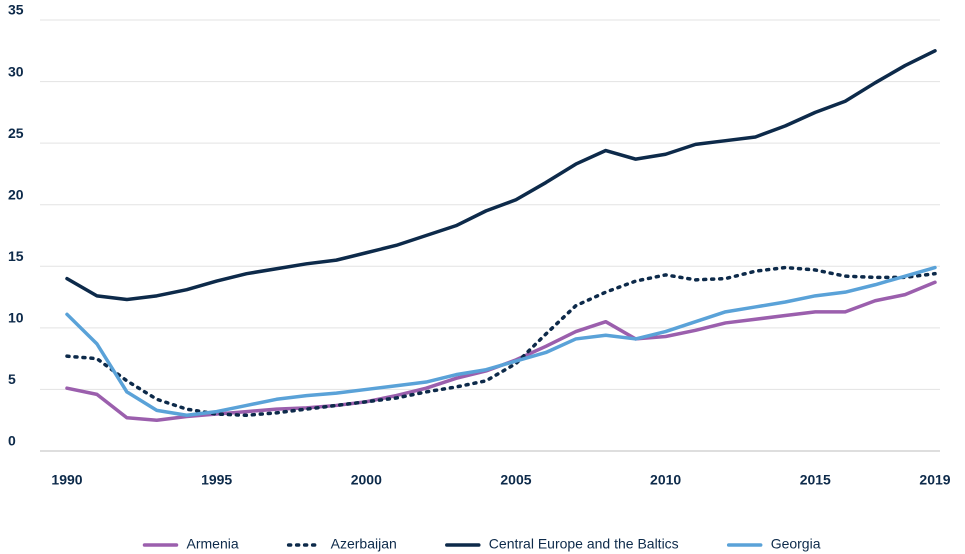  What do you see at coordinates (12, 379) in the screenshot?
I see `y-tick-label: 5` at bounding box center [12, 379].